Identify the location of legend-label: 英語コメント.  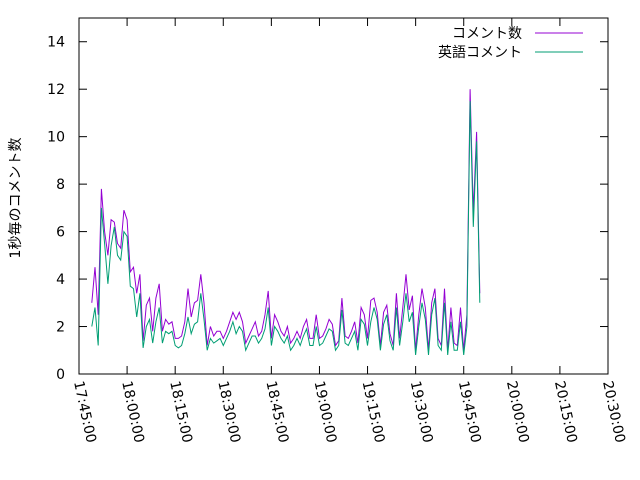
(480, 52).